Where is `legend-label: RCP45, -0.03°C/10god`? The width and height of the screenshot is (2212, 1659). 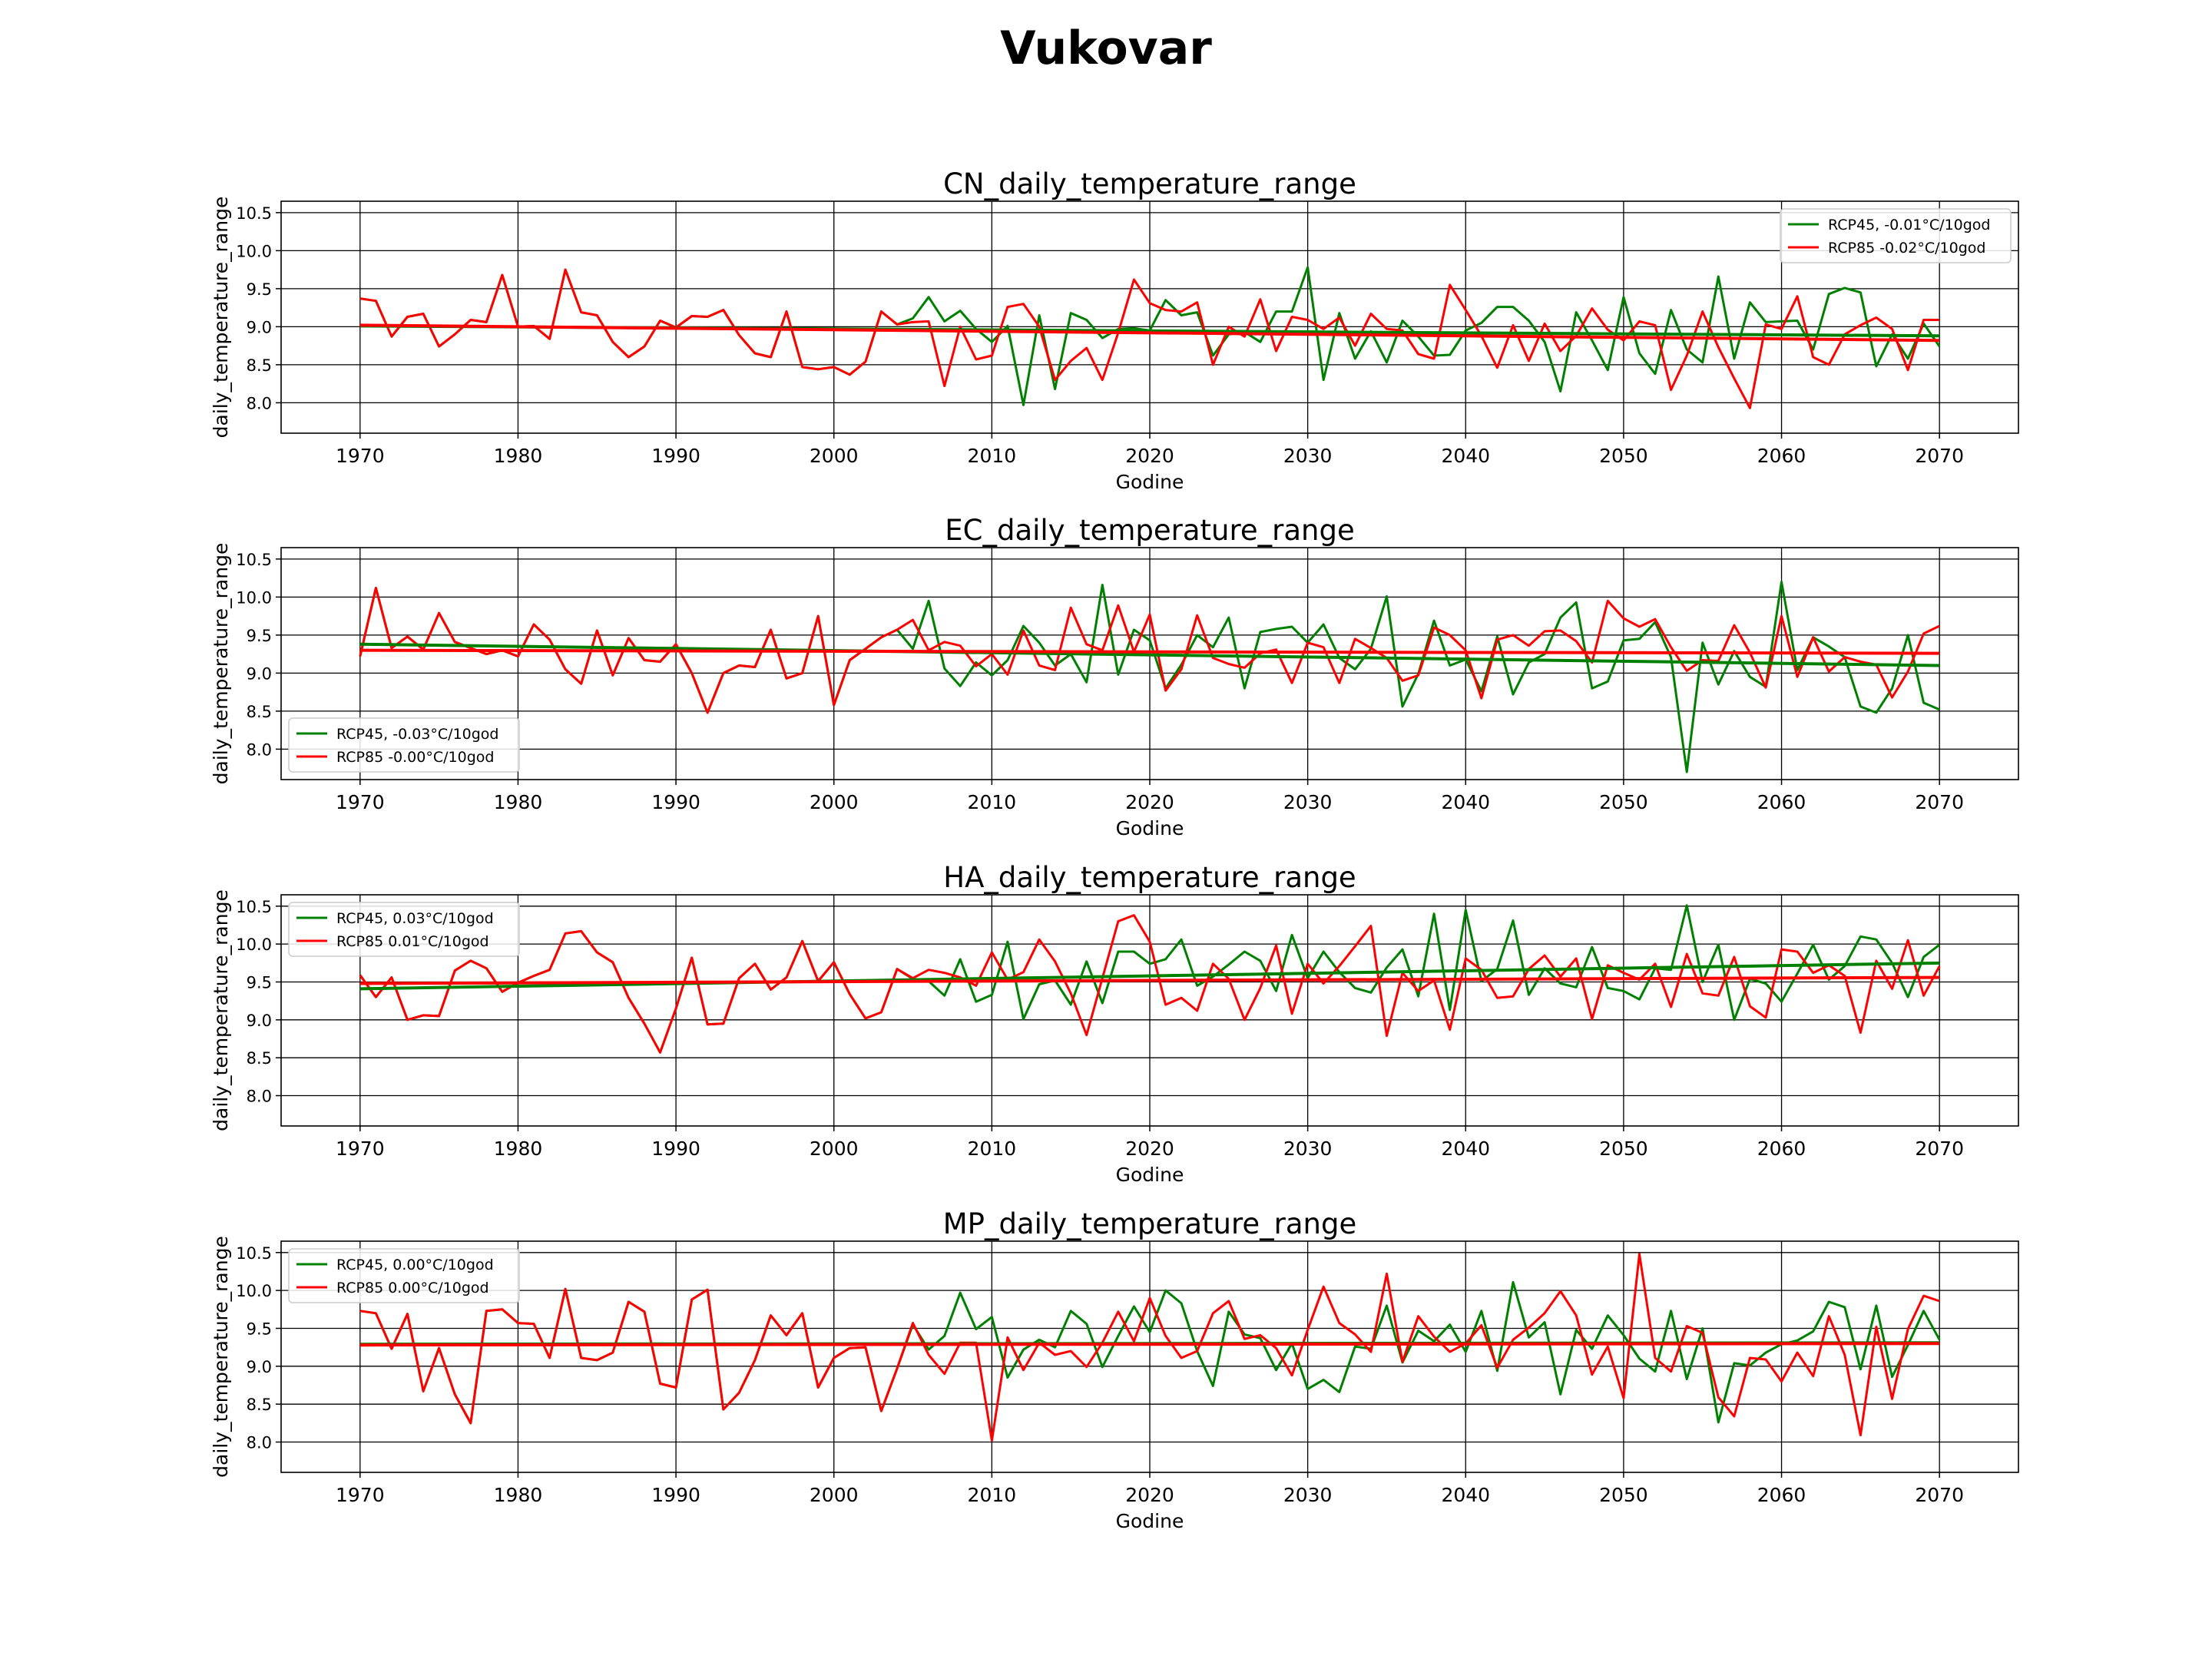
legend-label: RCP45, -0.03°C/10god is located at coordinates (417, 734).